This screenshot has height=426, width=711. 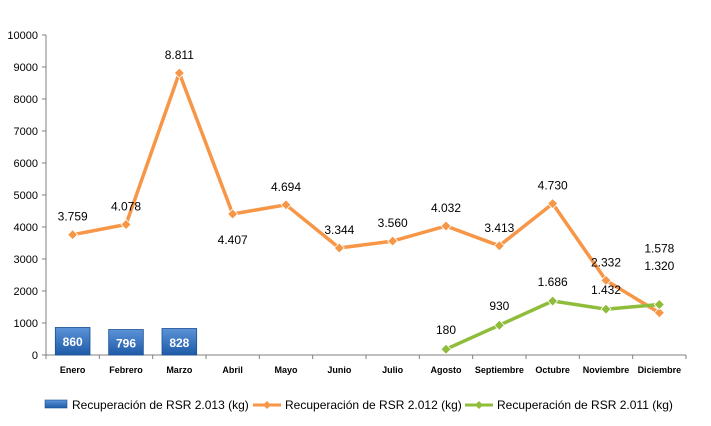 What do you see at coordinates (339, 230) in the screenshot?
I see `point-data-label: 3.344` at bounding box center [339, 230].